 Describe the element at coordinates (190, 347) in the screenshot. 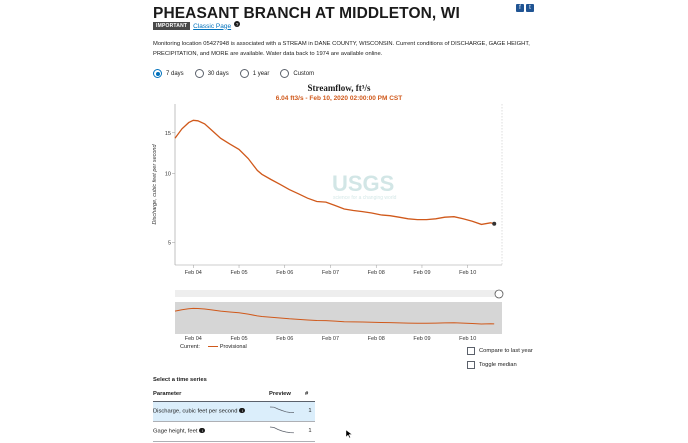

I see `legend-current-label: Current:` at that location.